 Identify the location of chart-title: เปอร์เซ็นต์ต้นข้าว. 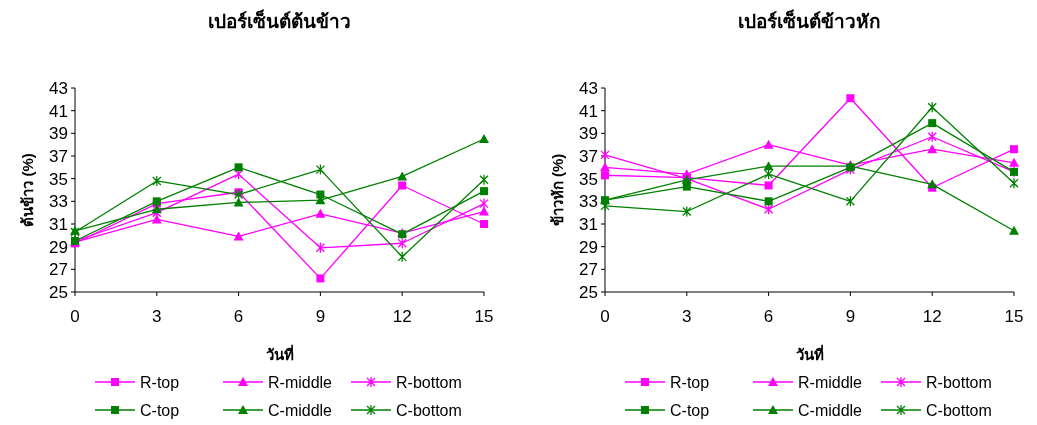
(279, 20).